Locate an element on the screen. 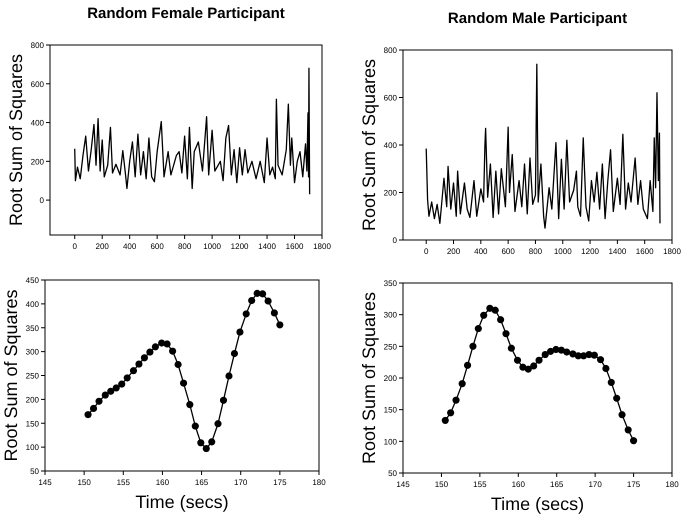  y-tick-label: 350 is located at coordinates (33, 328).